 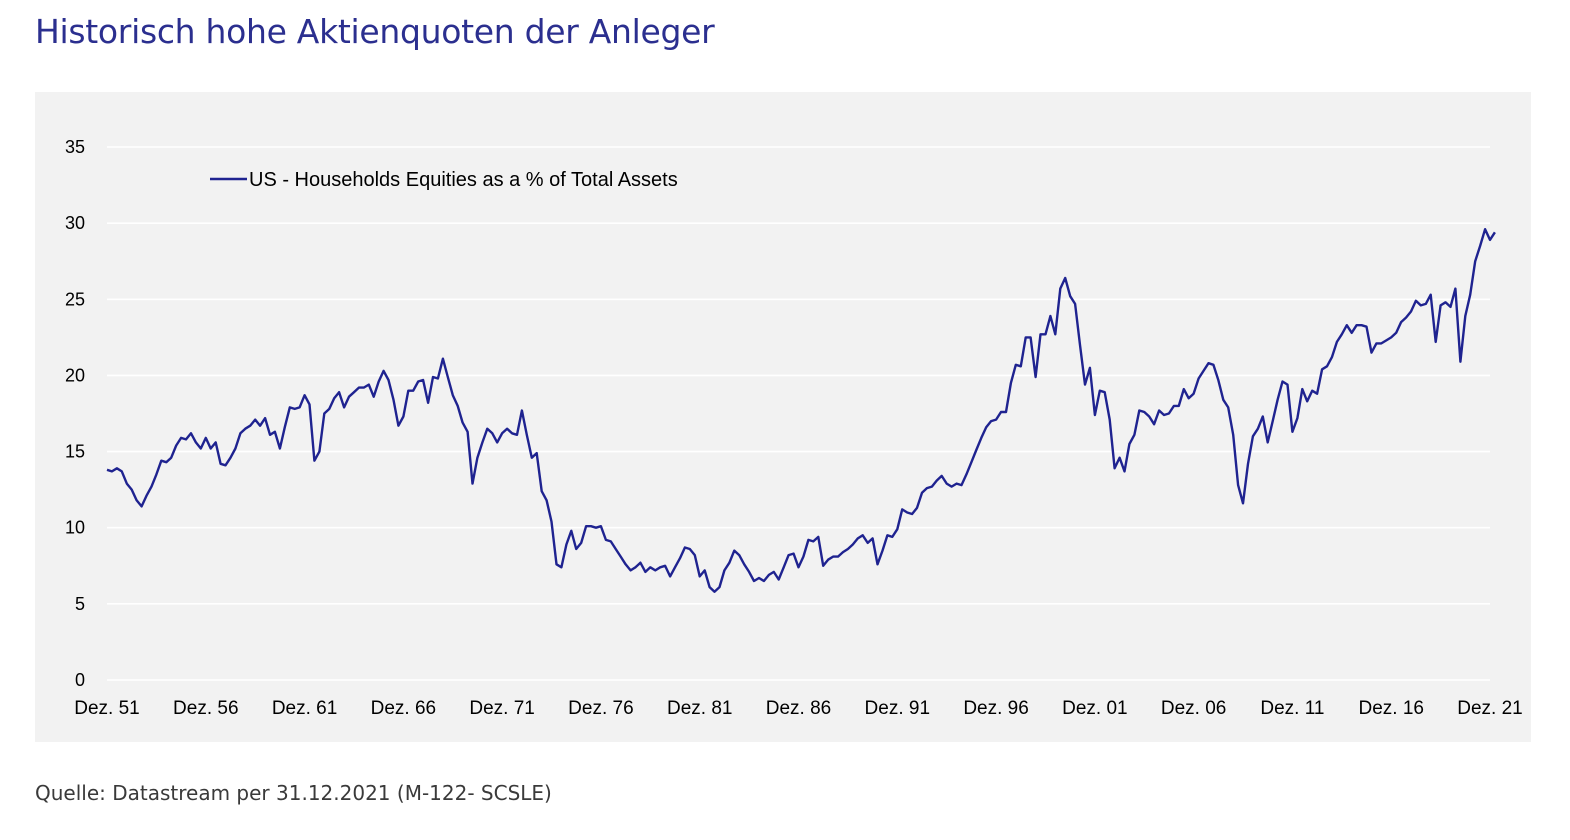 I want to click on x-tick-label: Dez. 81, so click(x=699, y=708).